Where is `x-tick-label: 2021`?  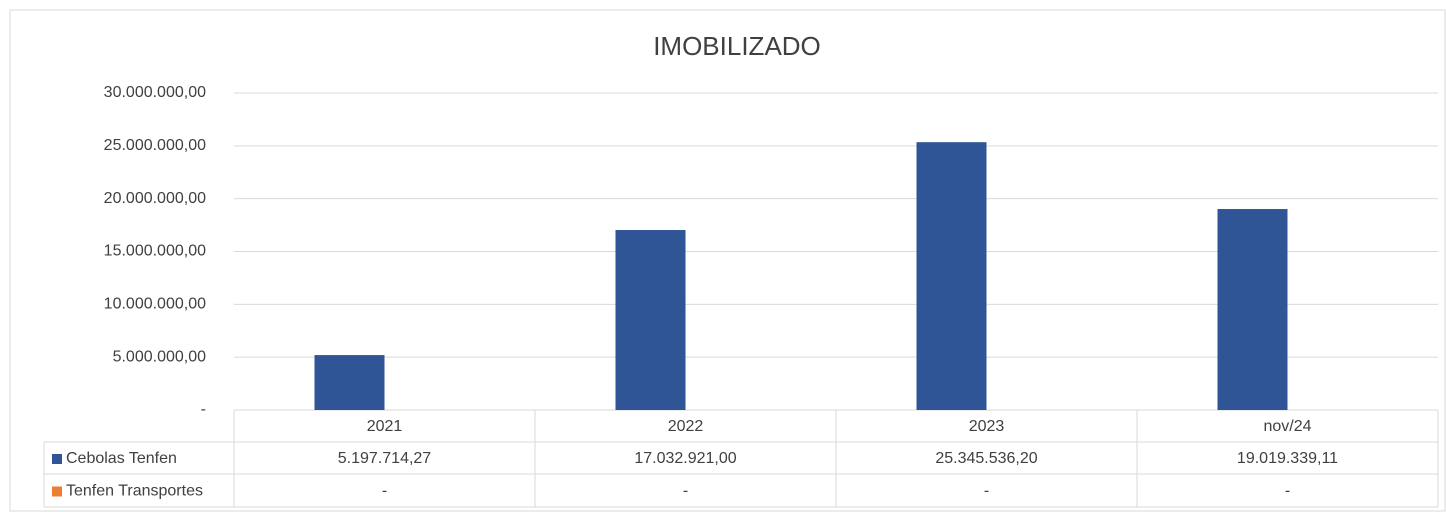 x-tick-label: 2021 is located at coordinates (385, 426).